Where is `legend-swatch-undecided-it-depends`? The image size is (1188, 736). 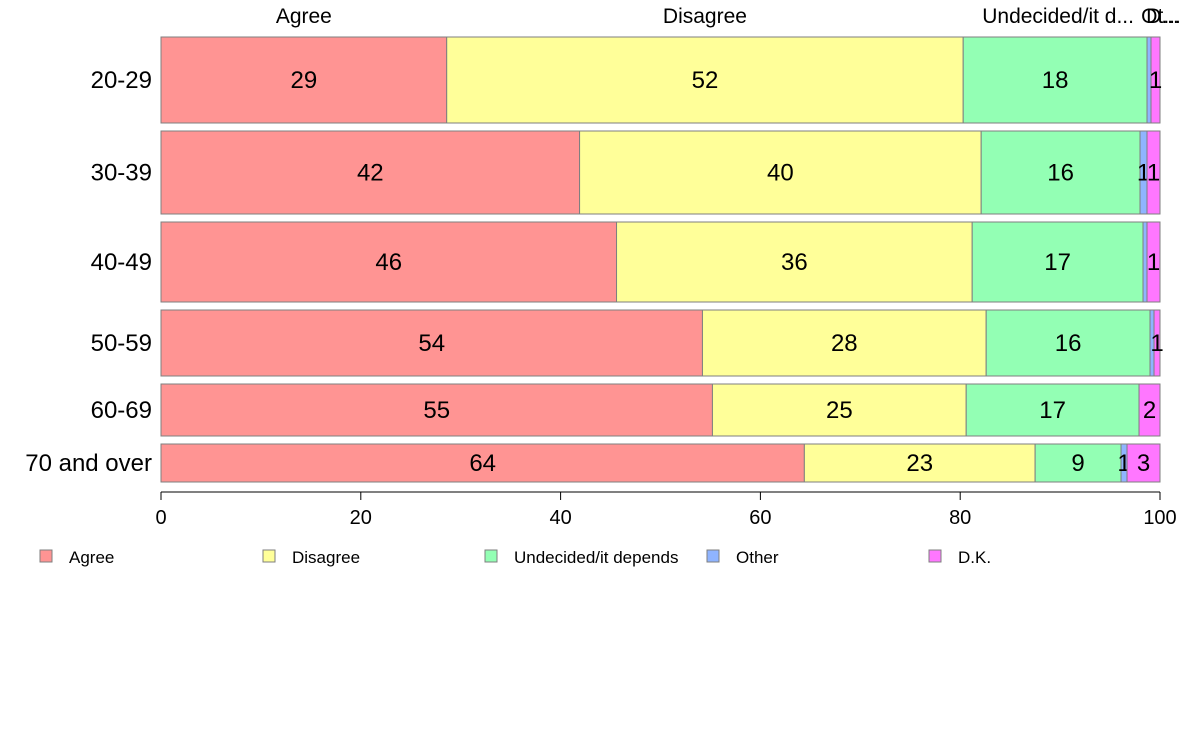
legend-swatch-undecided-it-depends is located at coordinates (491, 556).